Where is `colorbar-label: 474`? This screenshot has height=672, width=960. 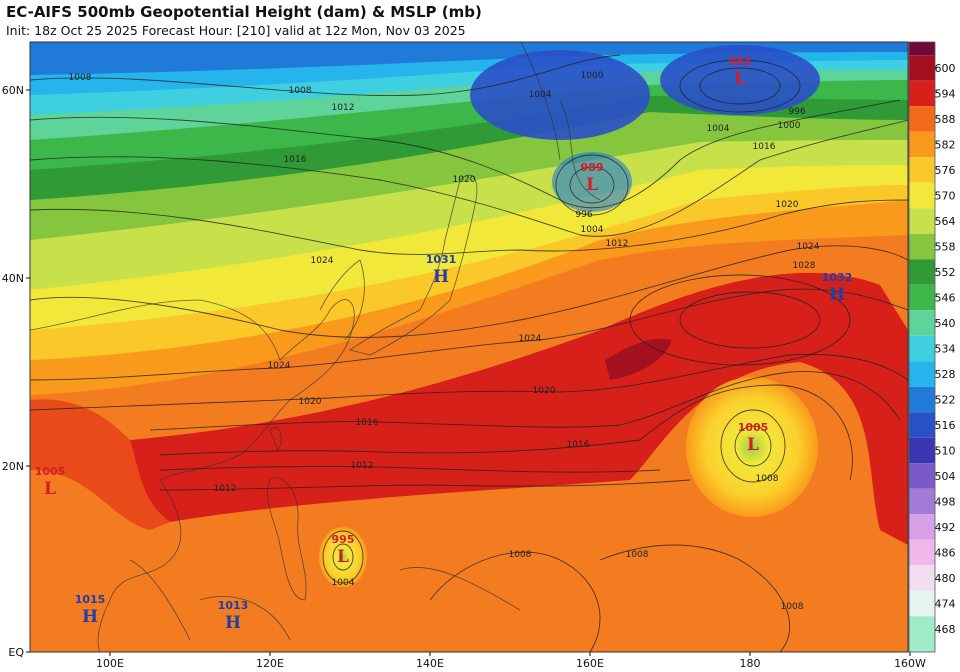
colorbar-label: 474 is located at coordinates (945, 604).